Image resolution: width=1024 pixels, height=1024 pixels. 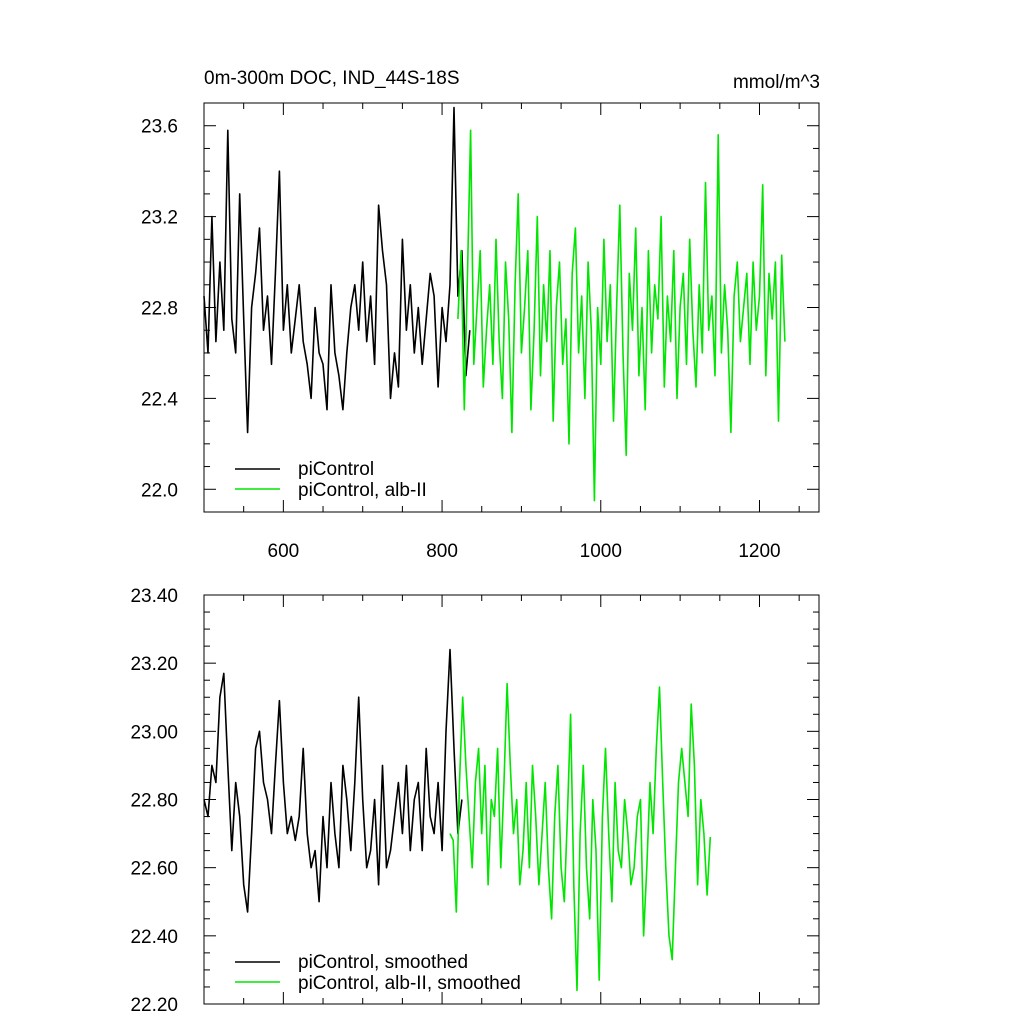 I want to click on series-line-alb-ii-smoothed, so click(x=580, y=837).